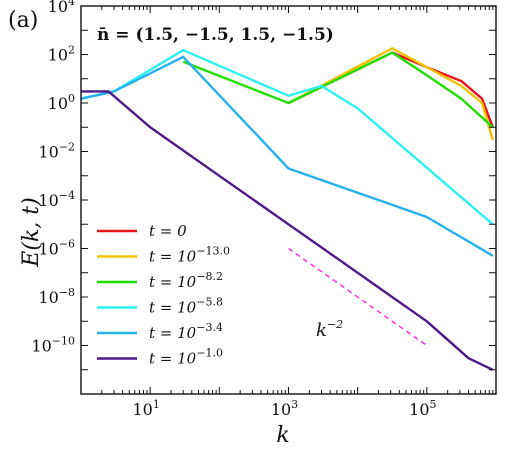  I want to click on x-tick-label: 10³, so click(284, 408).